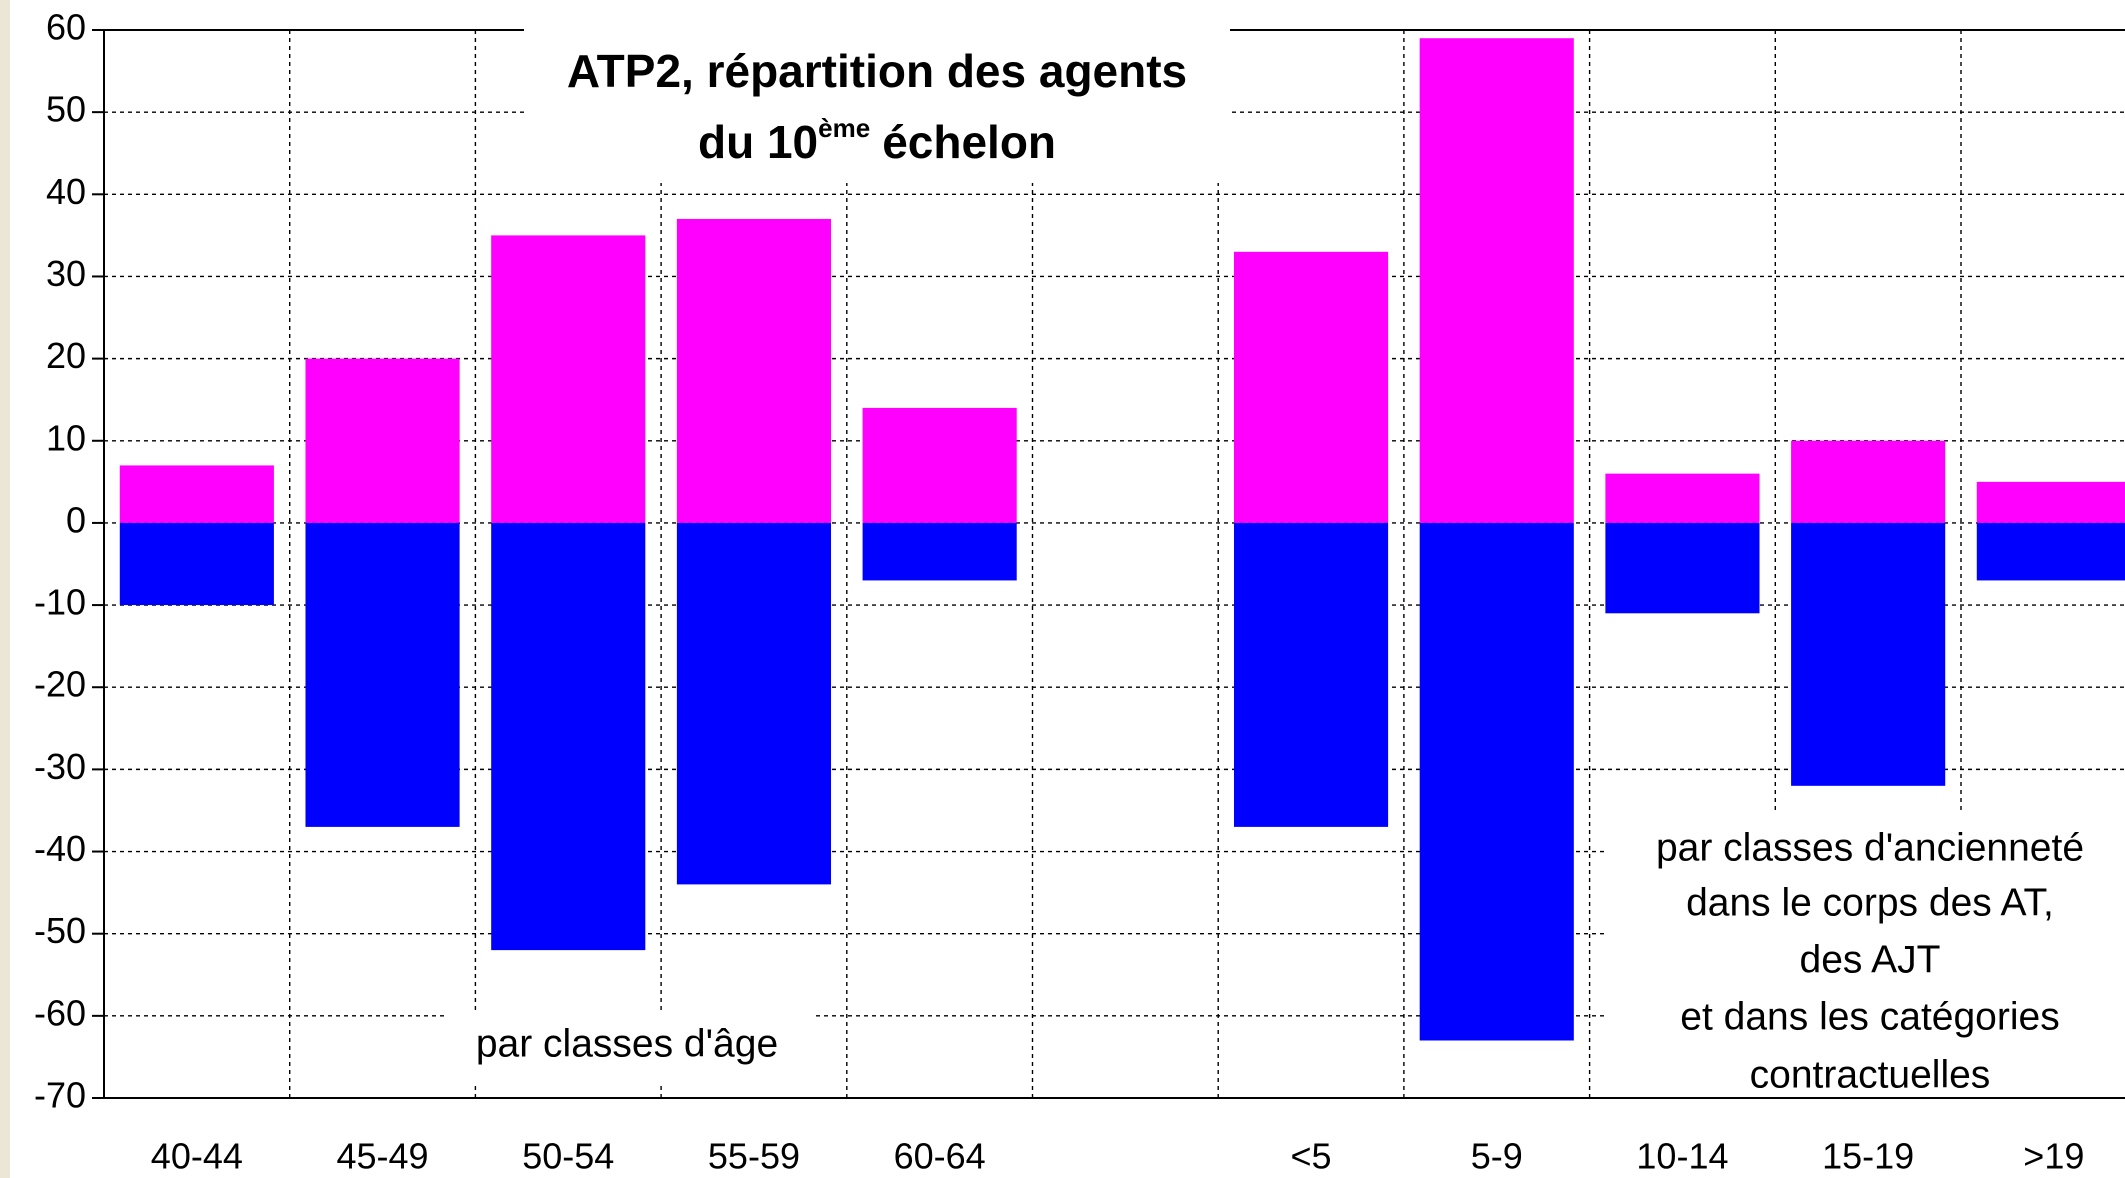 The width and height of the screenshot is (2125, 1178). What do you see at coordinates (627, 1043) in the screenshot?
I see `annotation: par classes d'âge` at bounding box center [627, 1043].